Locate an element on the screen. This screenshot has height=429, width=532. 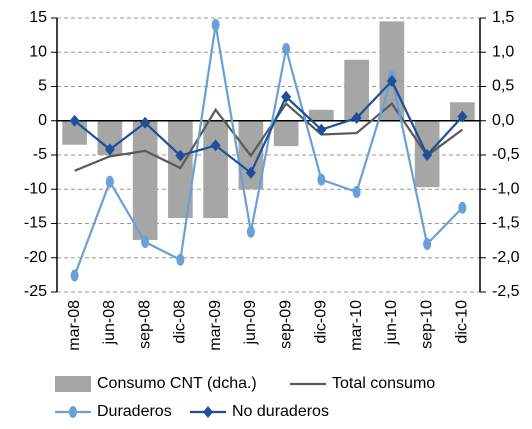
y-tick-label: 5 is located at coordinates (42, 86).